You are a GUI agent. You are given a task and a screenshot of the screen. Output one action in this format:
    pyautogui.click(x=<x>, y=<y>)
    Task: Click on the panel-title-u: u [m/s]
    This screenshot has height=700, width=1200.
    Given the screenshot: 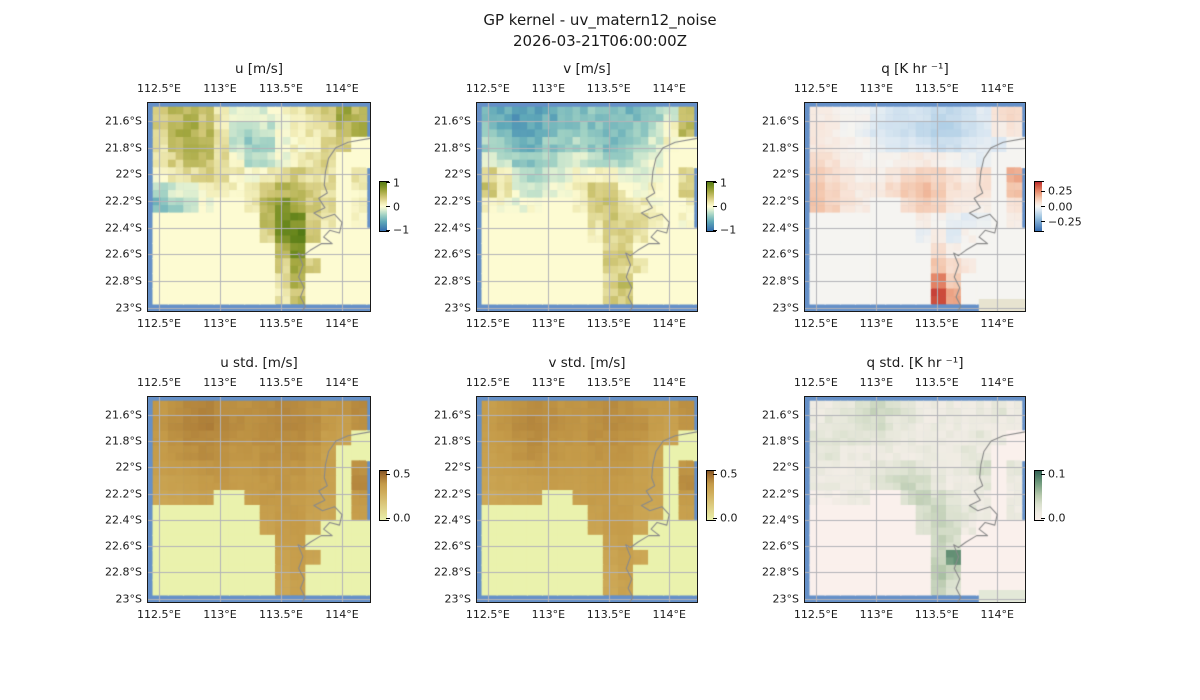 What is the action you would take?
    pyautogui.click(x=259, y=69)
    